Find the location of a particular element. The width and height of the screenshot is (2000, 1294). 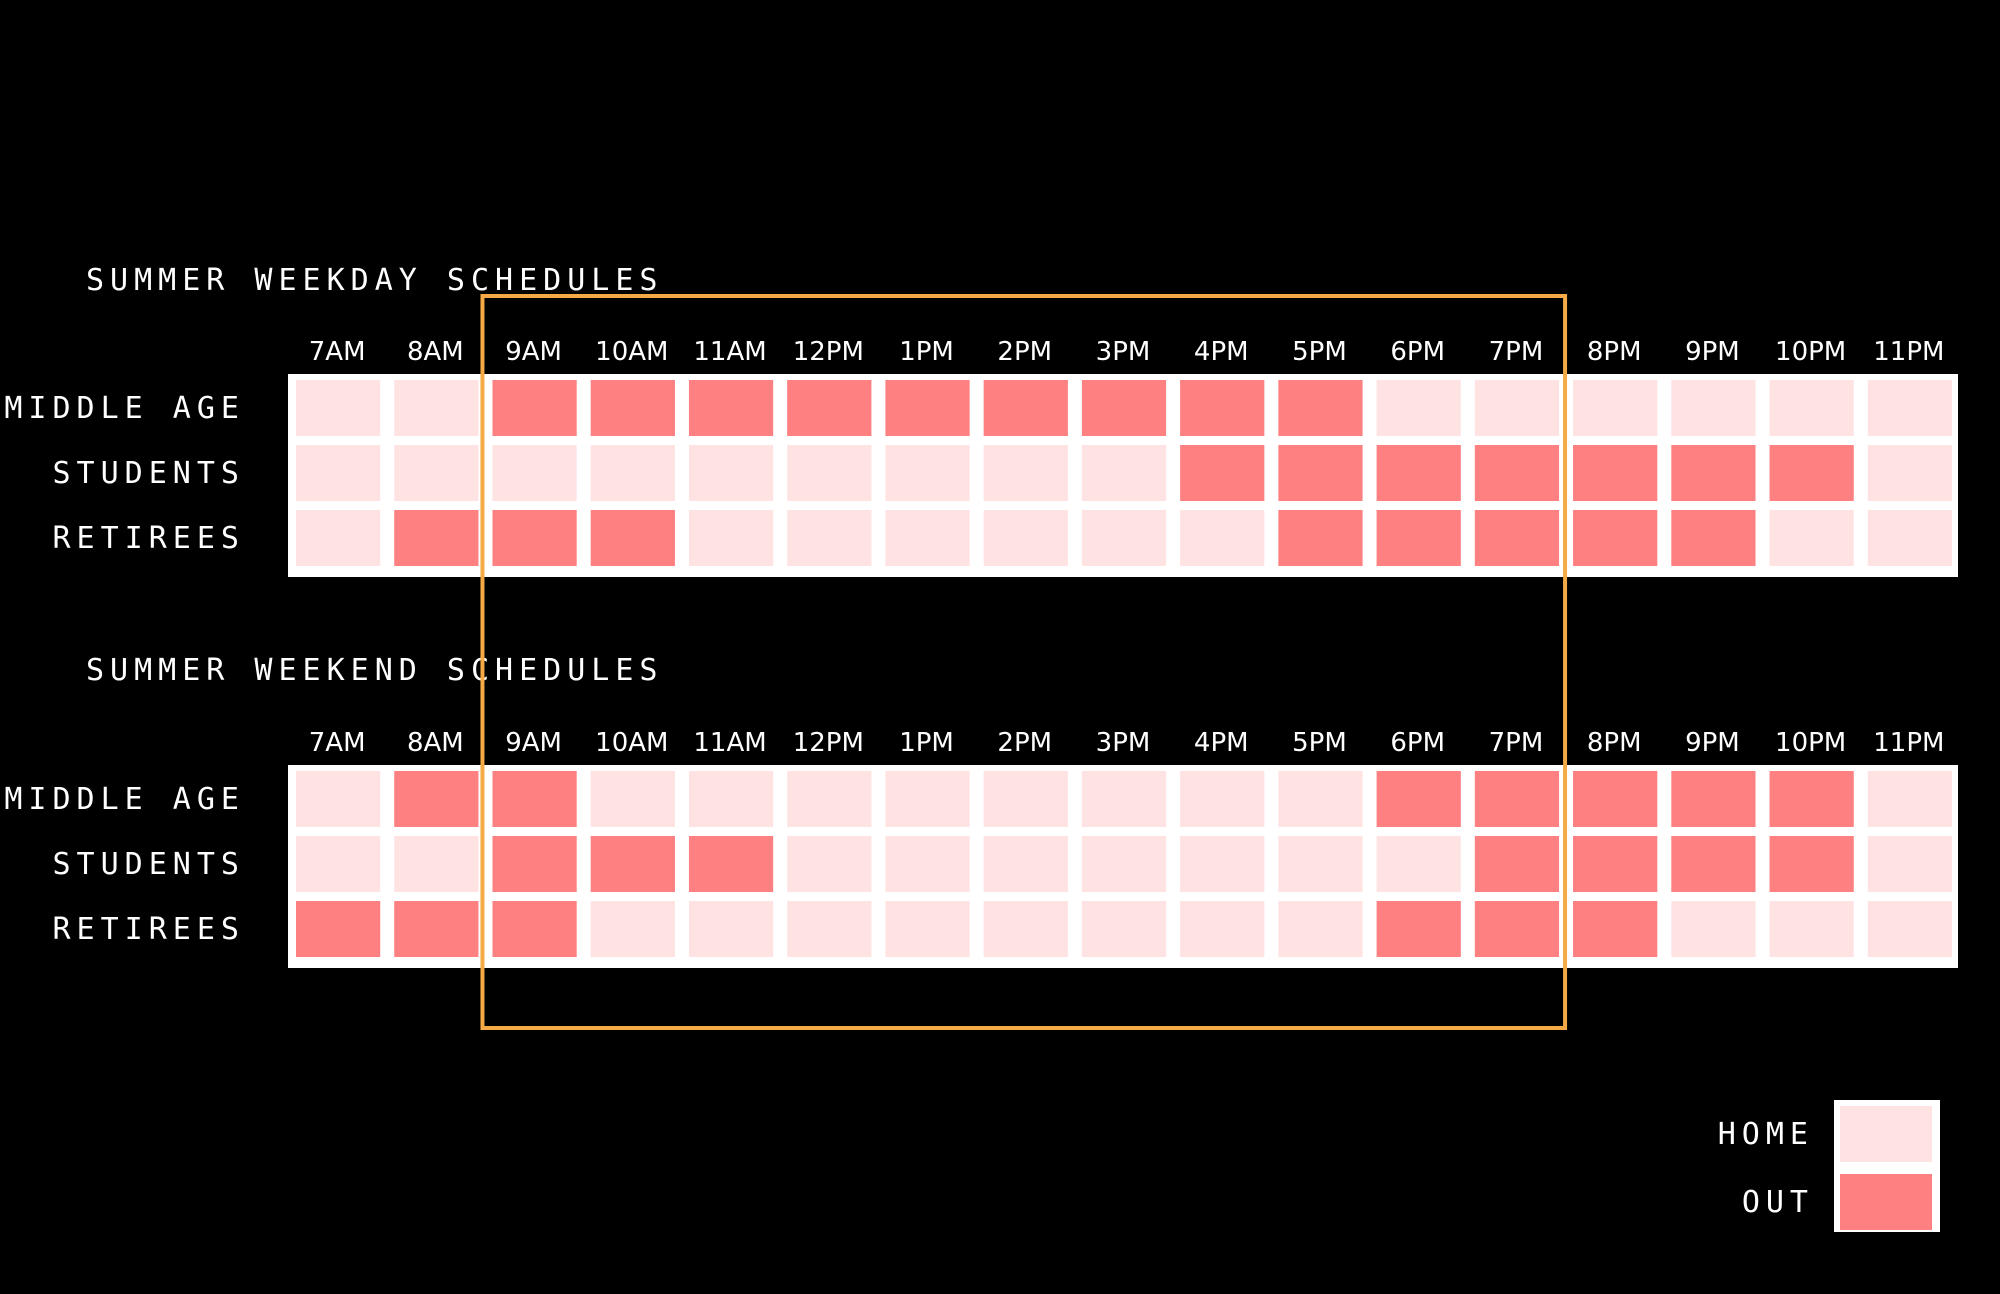

hour-tick-label: 10PM is located at coordinates (1810, 743).